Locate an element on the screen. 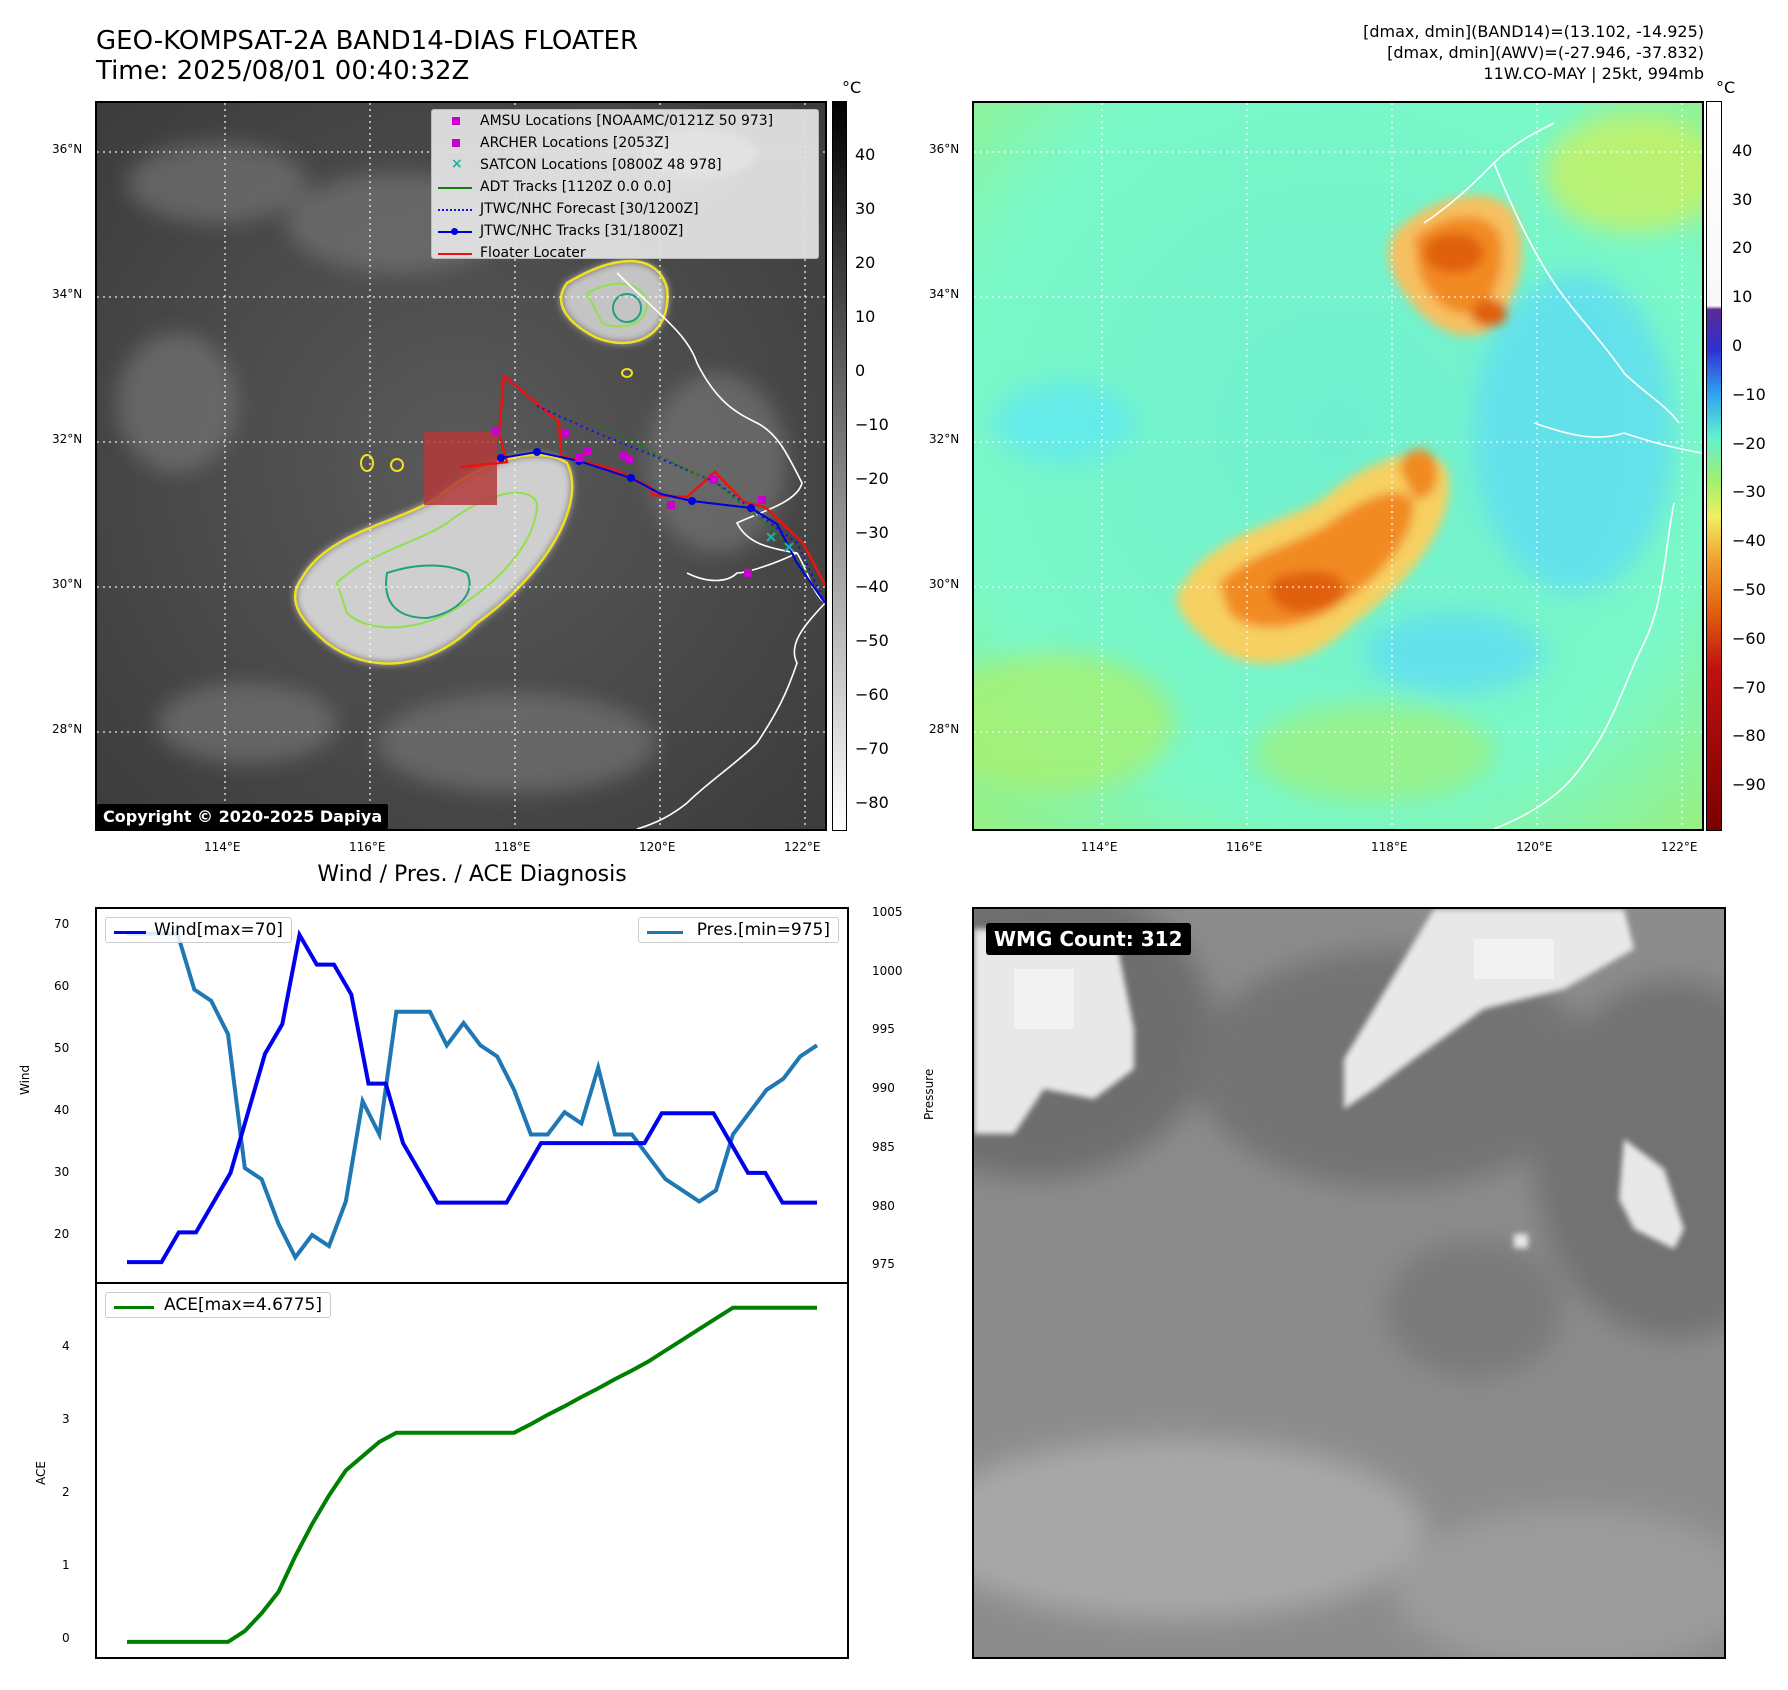 The width and height of the screenshot is (1788, 1690). legend-item-adt: ADT Tracks [1120Z 0.0 0.0] is located at coordinates (625, 187).